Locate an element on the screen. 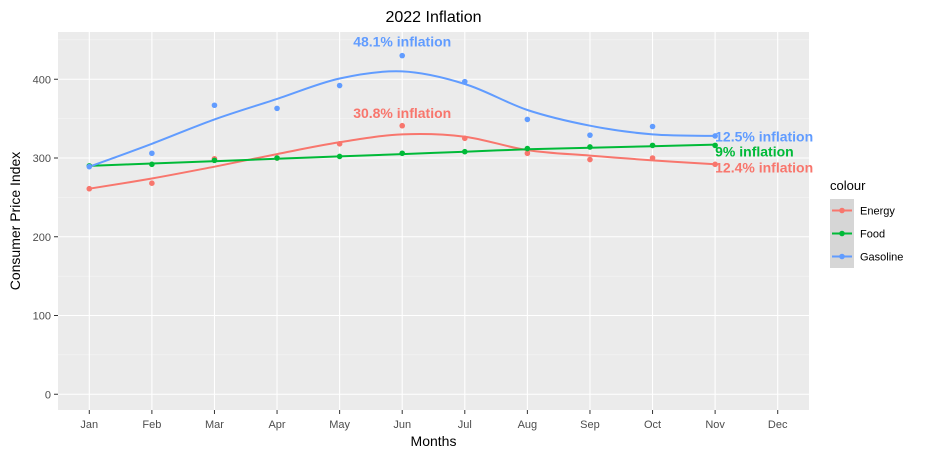 The height and width of the screenshot is (456, 926). legend-label-gasoline: Gasoline is located at coordinates (881, 258).